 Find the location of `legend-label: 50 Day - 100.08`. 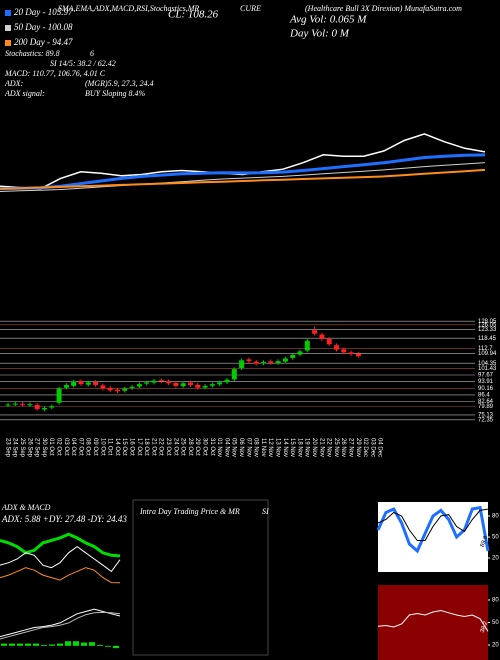

legend-label: 50 Day - 100.08 is located at coordinates (43, 27).